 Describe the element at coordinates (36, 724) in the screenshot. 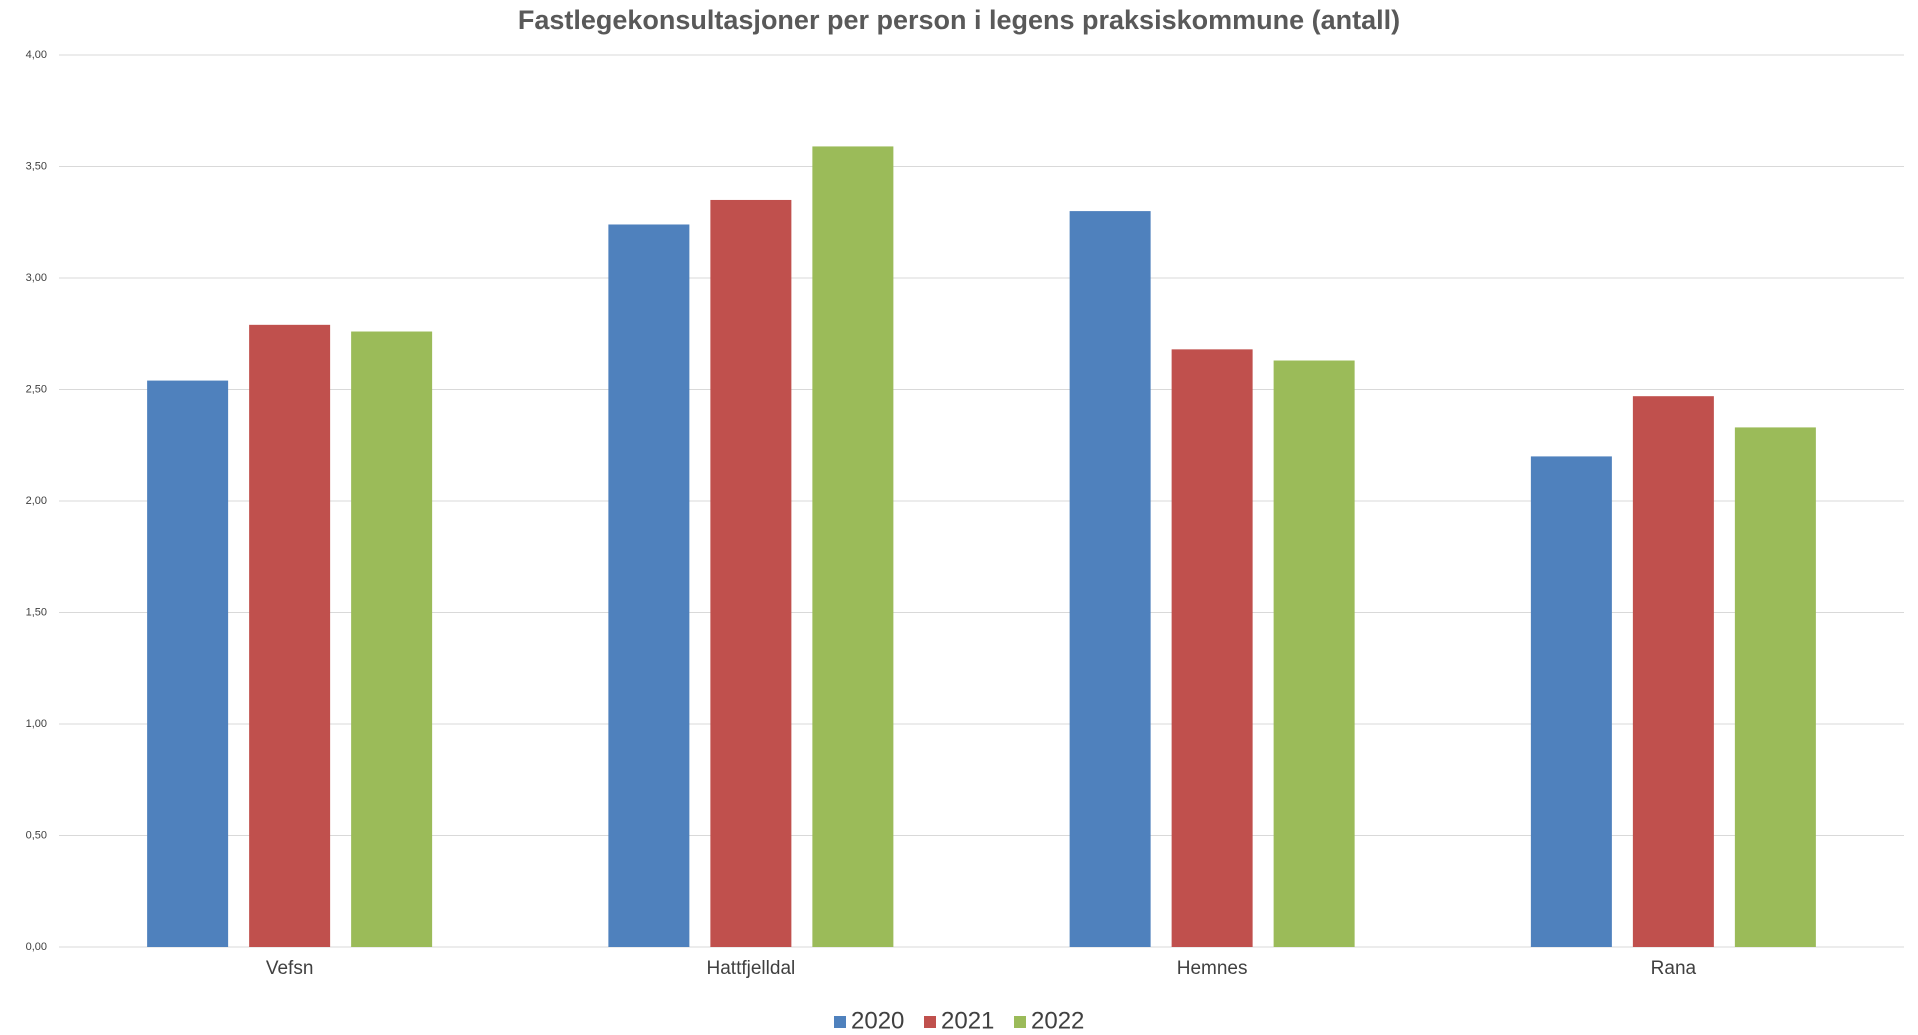

I see `y-tick-label: 1,00` at that location.